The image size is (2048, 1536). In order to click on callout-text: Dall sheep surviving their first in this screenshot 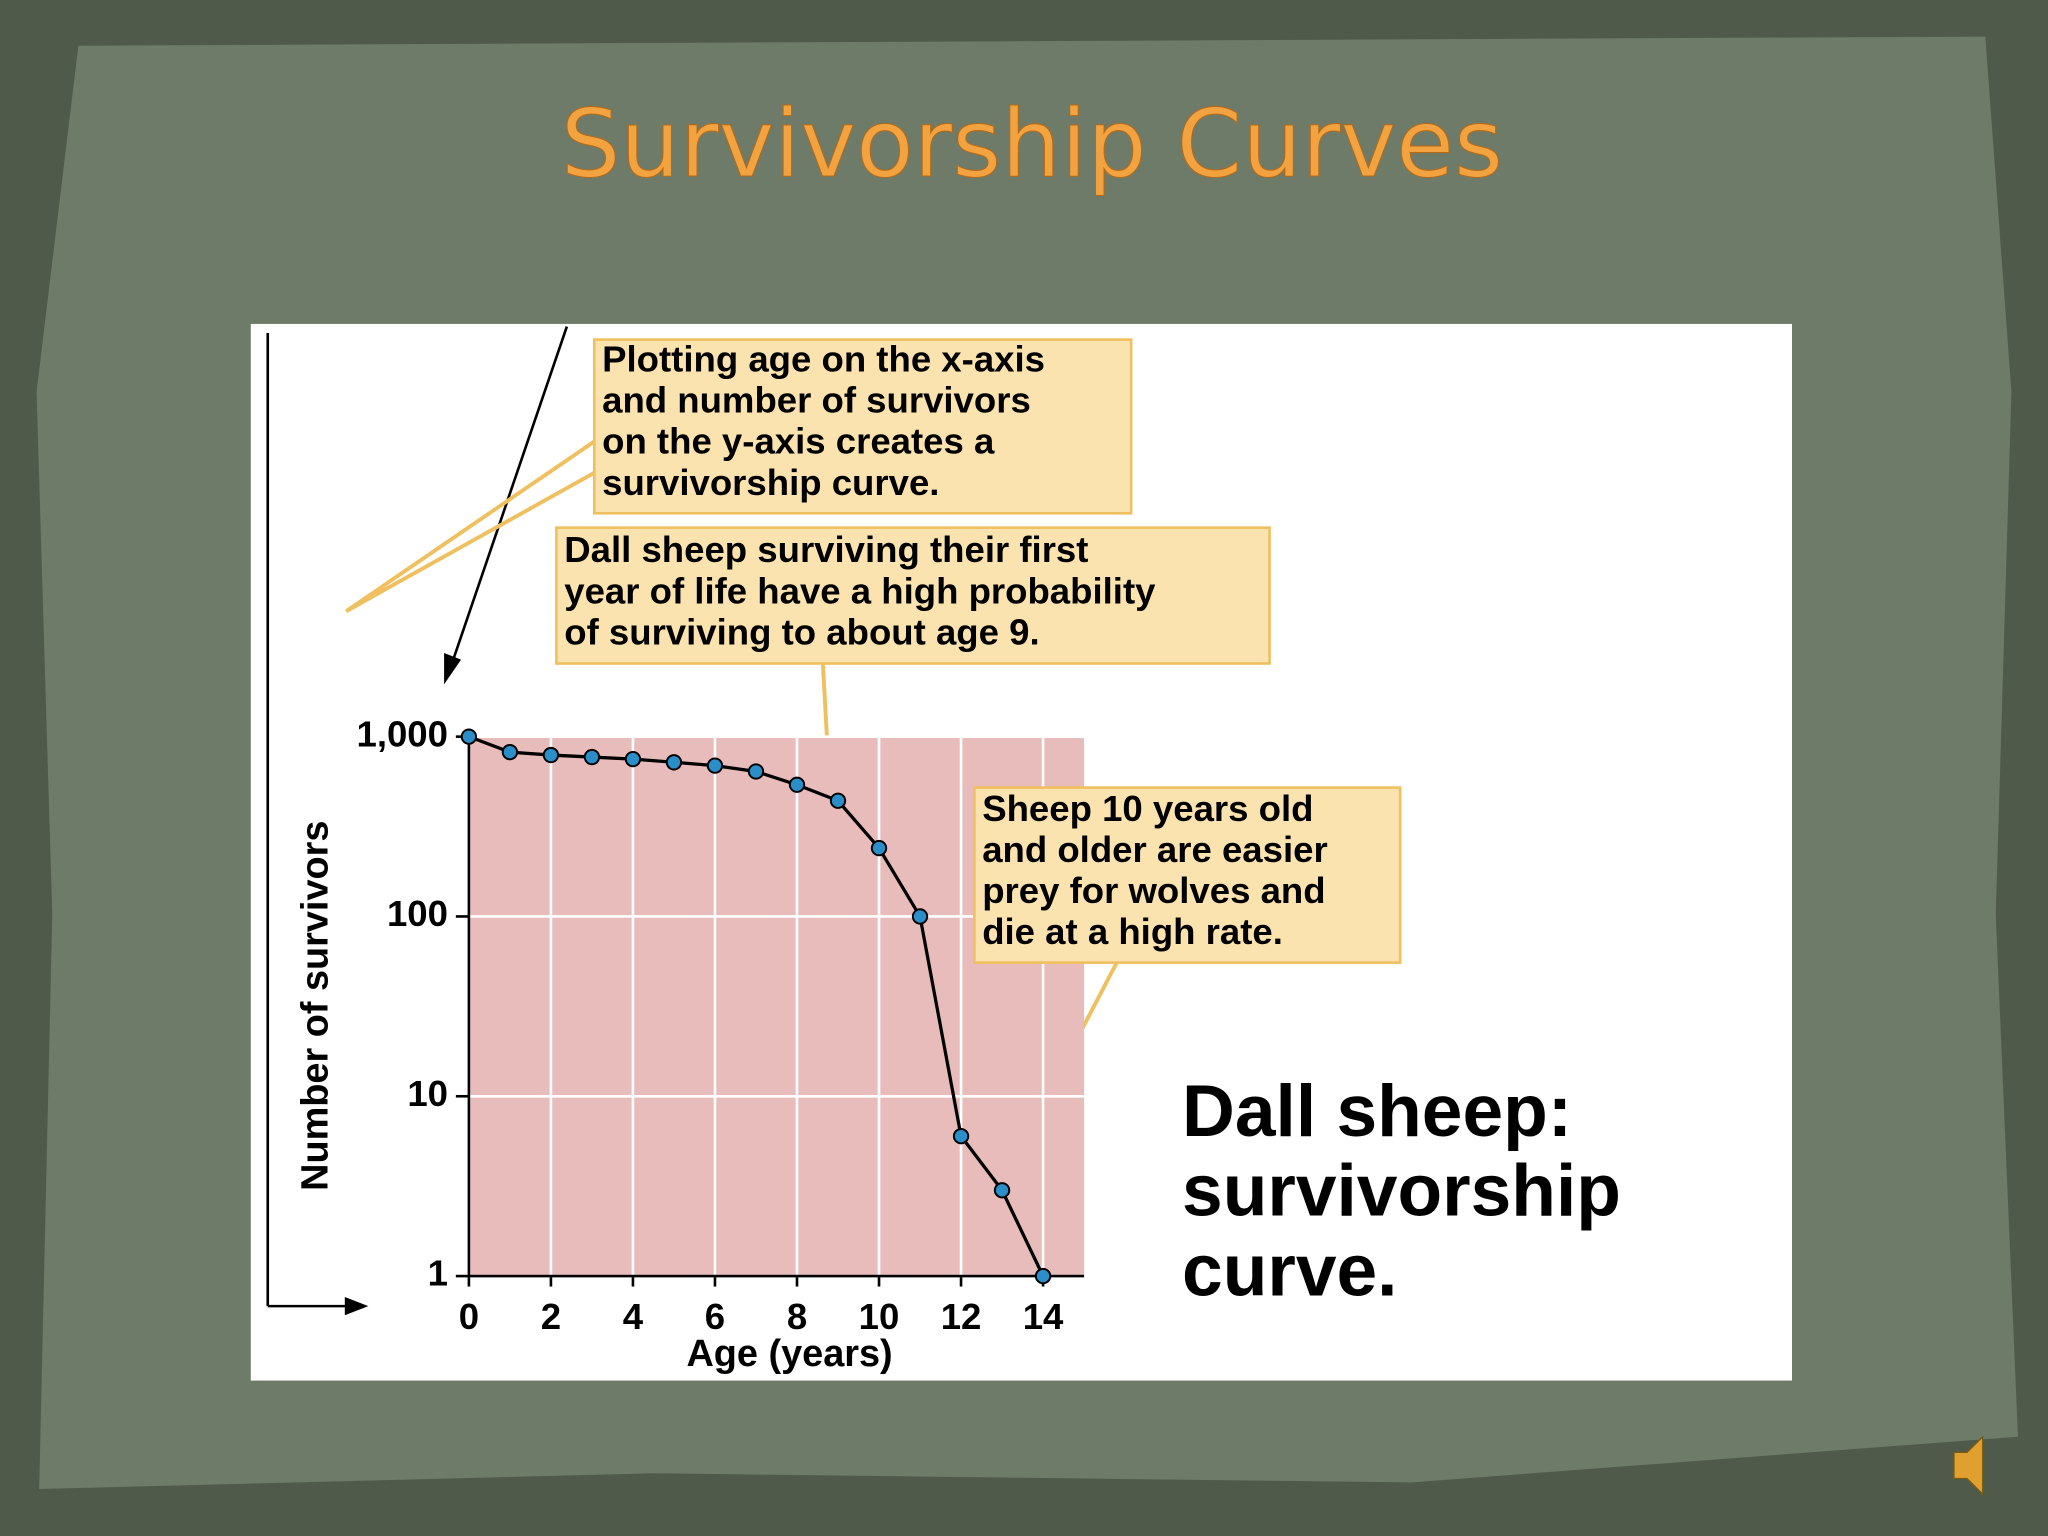, I will do `click(826, 549)`.